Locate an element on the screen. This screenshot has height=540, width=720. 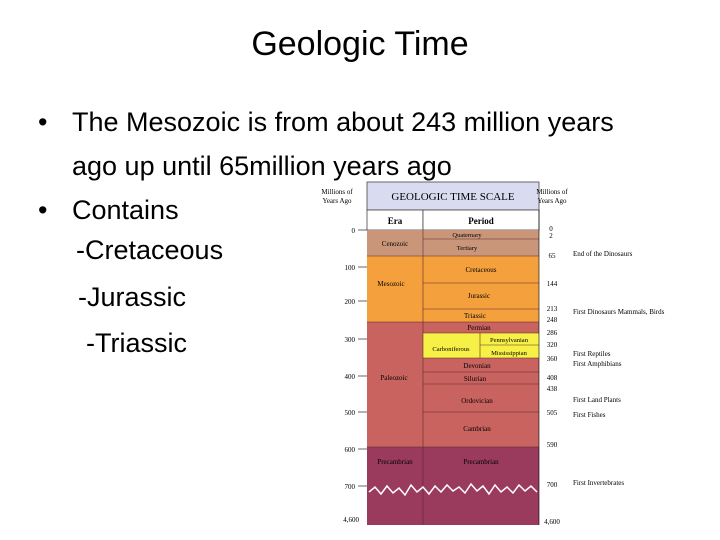
period-separators is located at coordinates (453, 377).